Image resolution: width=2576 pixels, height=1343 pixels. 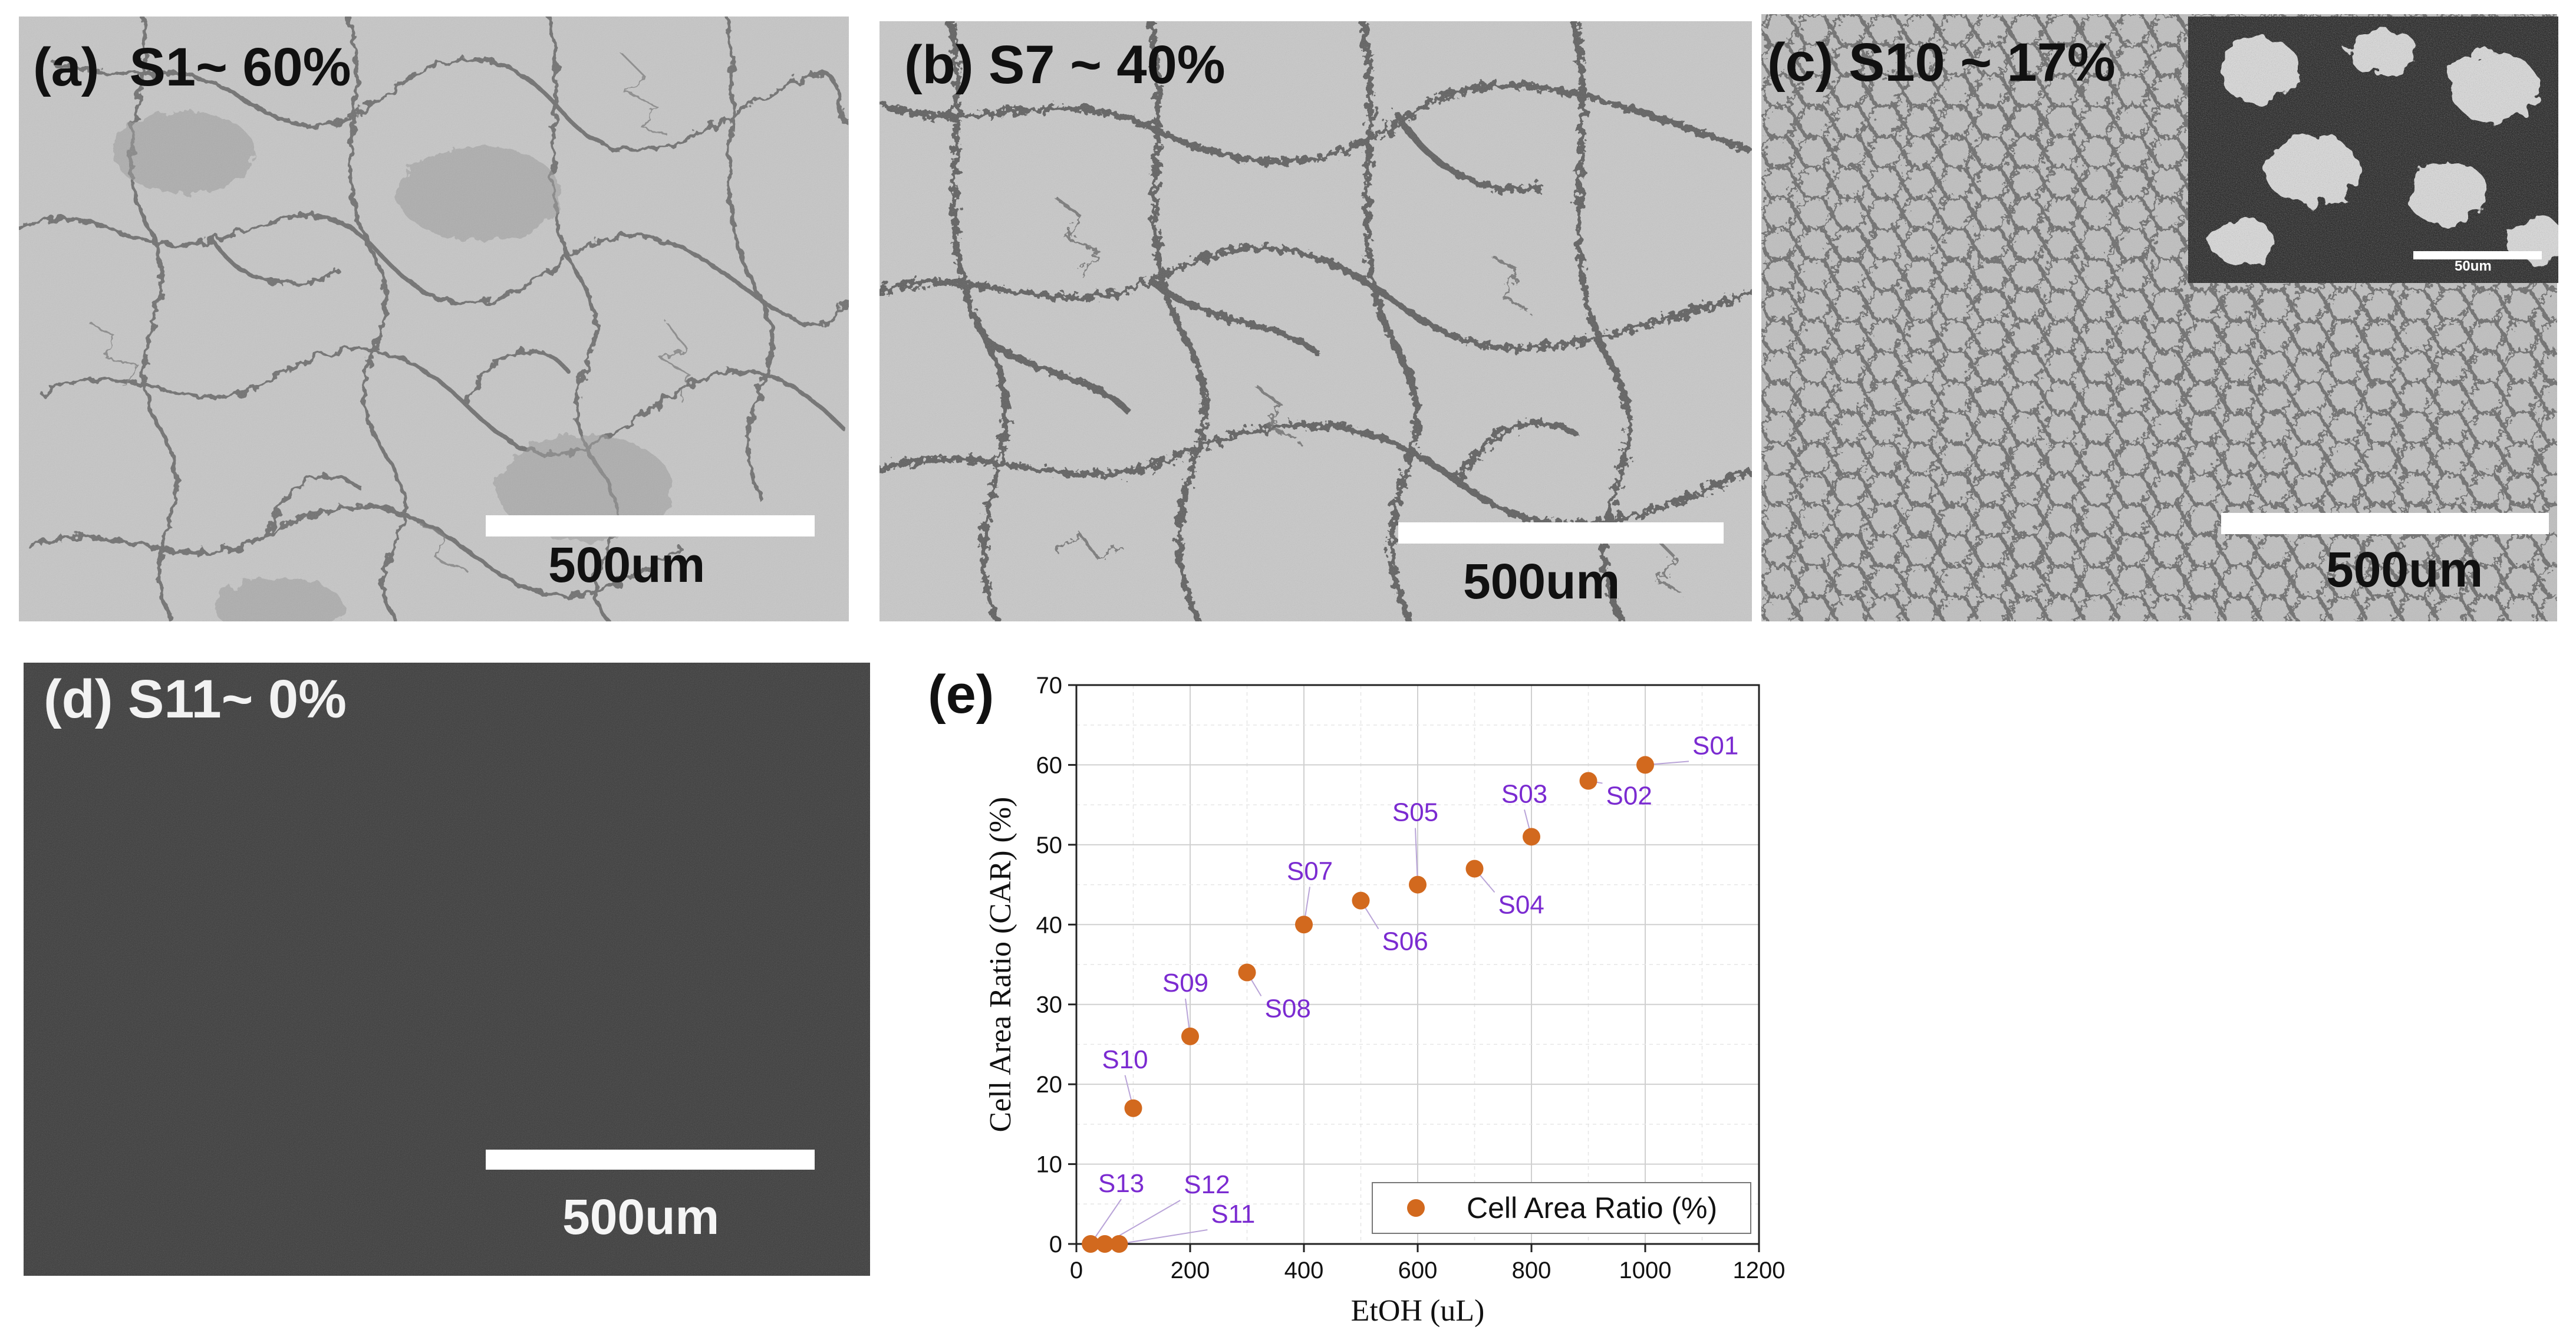 I want to click on panel-d-label: (d) S11~ 0%, so click(x=195, y=699).